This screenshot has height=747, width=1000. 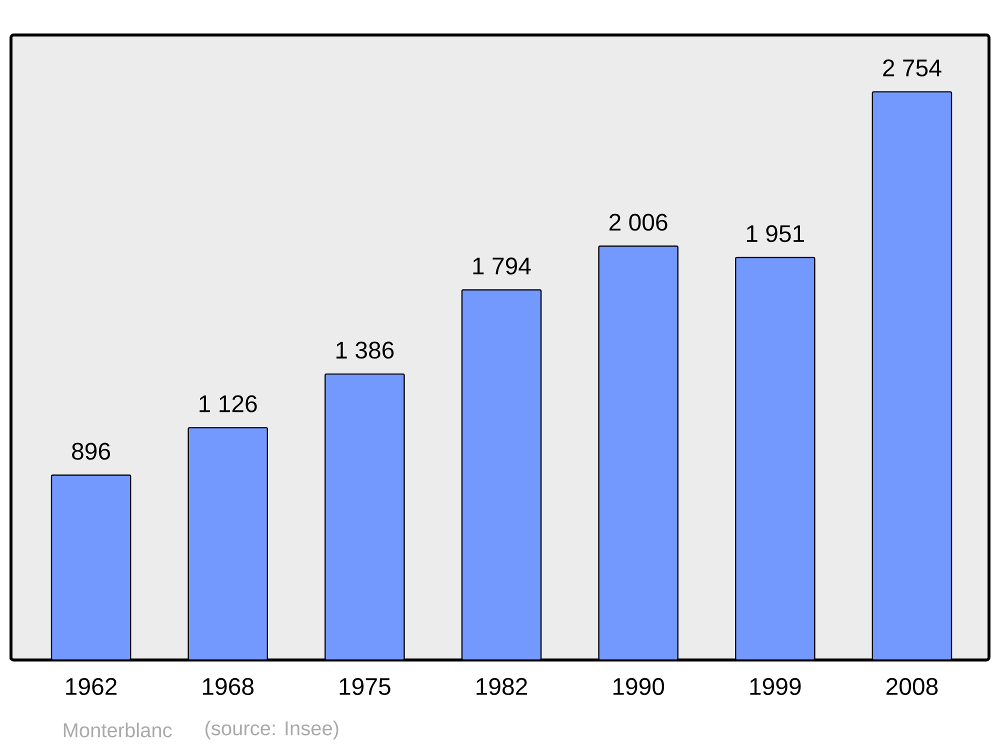 What do you see at coordinates (639, 222) in the screenshot?
I see `data-label: 2 006` at bounding box center [639, 222].